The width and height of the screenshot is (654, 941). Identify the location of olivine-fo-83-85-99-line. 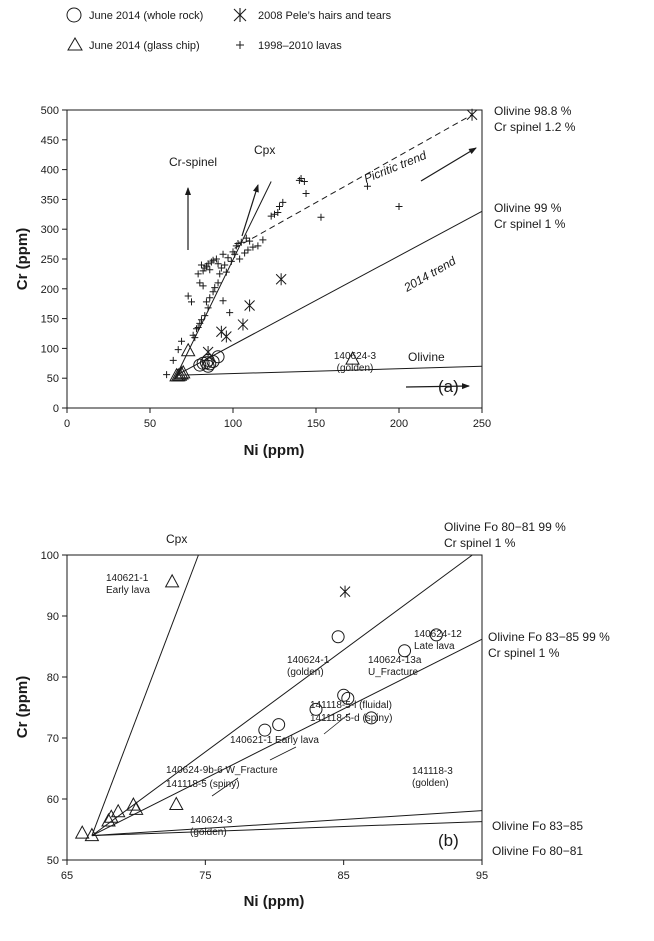
(287, 737).